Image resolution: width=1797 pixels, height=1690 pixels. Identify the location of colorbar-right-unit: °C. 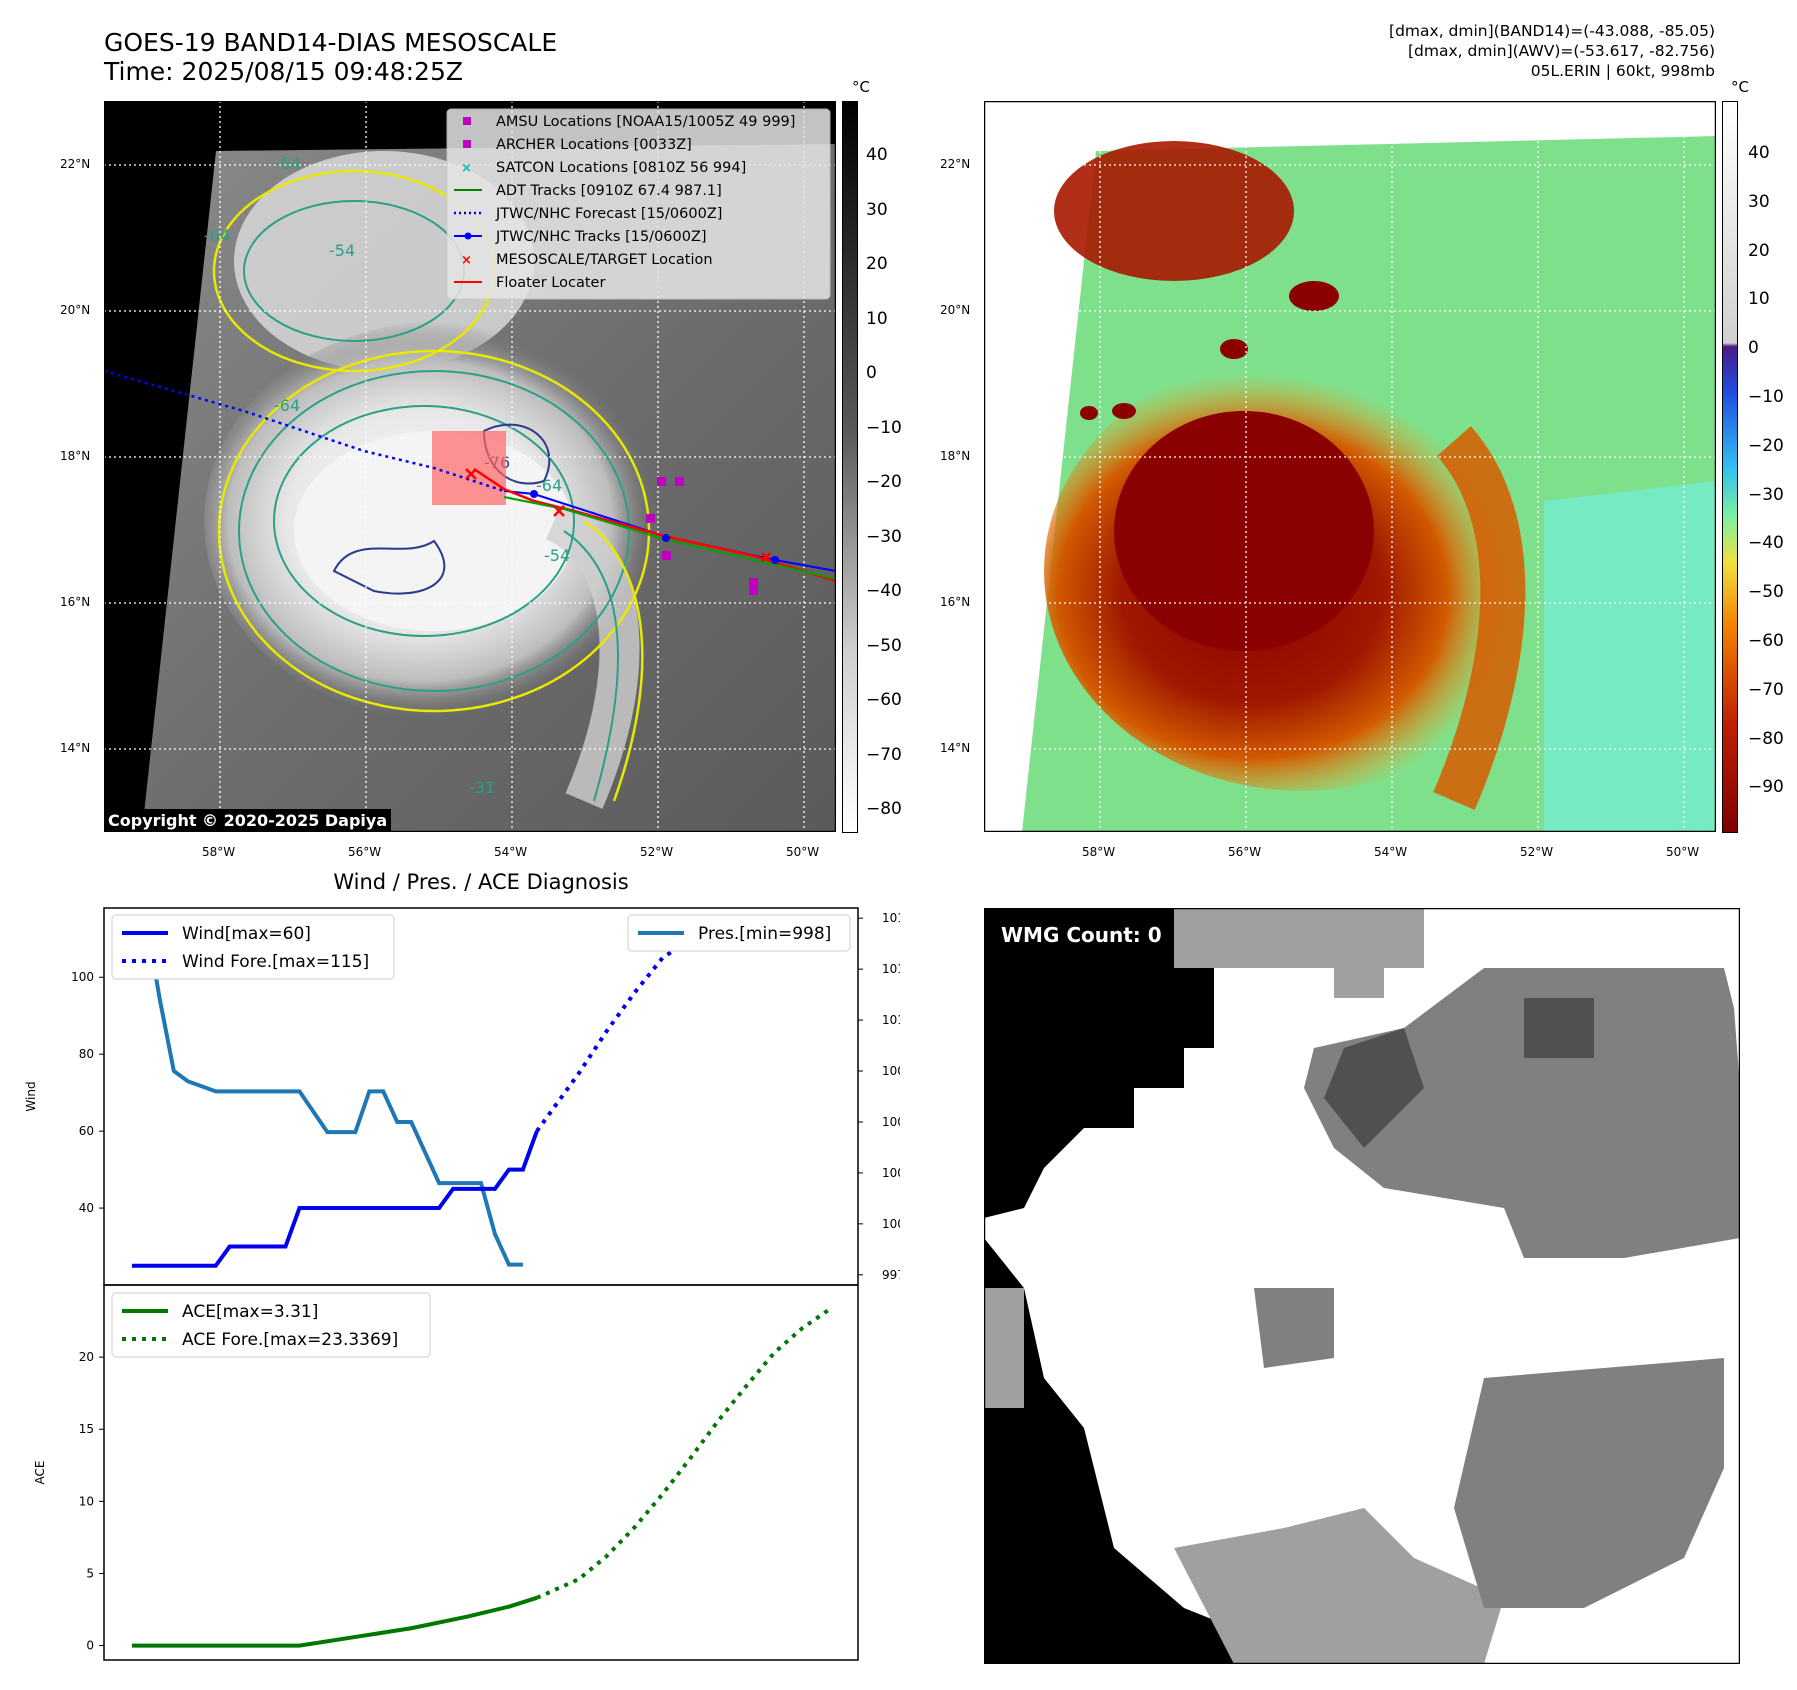
(1740, 87).